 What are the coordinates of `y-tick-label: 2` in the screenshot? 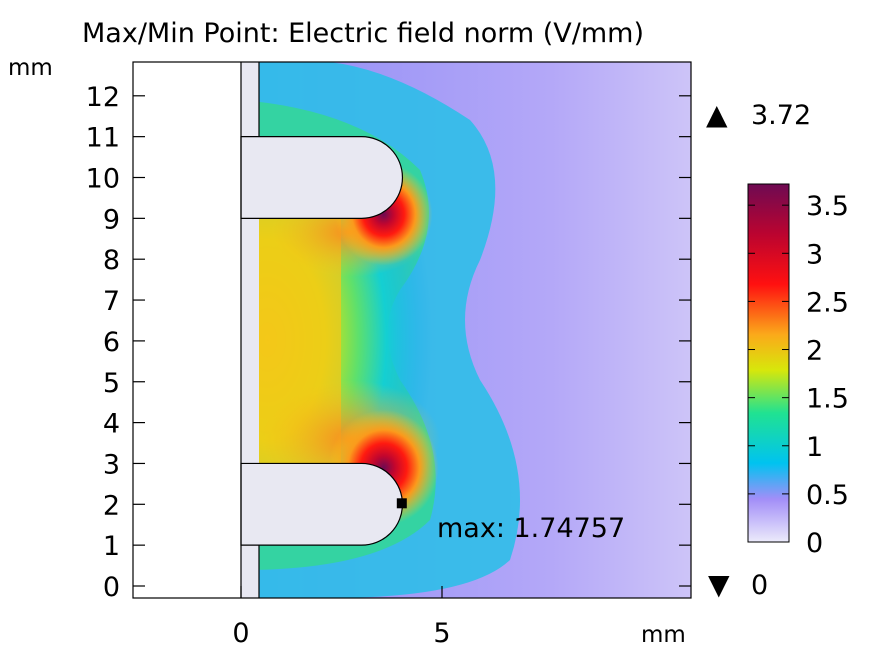 It's located at (111, 505).